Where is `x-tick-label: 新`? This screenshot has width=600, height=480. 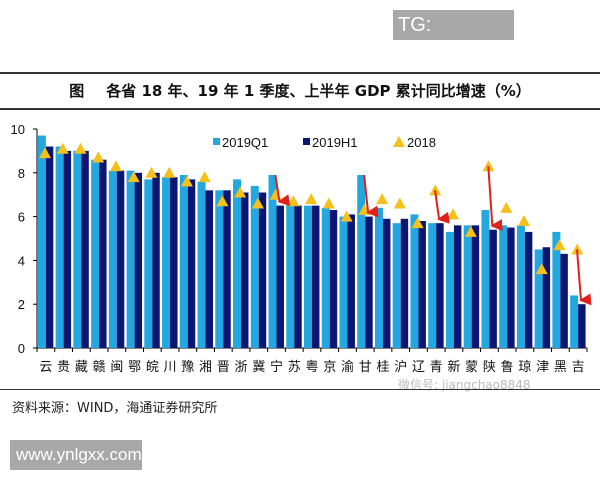
x-tick-label: 新 is located at coordinates (453, 367).